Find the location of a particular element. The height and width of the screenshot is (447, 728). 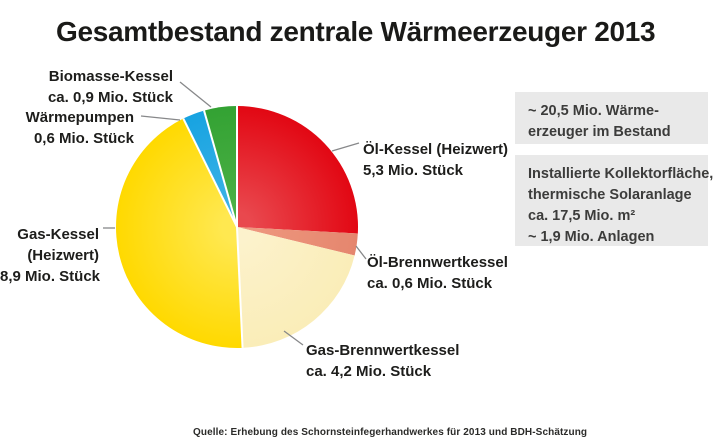

pie-label-line: Gas-Kessel is located at coordinates (58, 234).